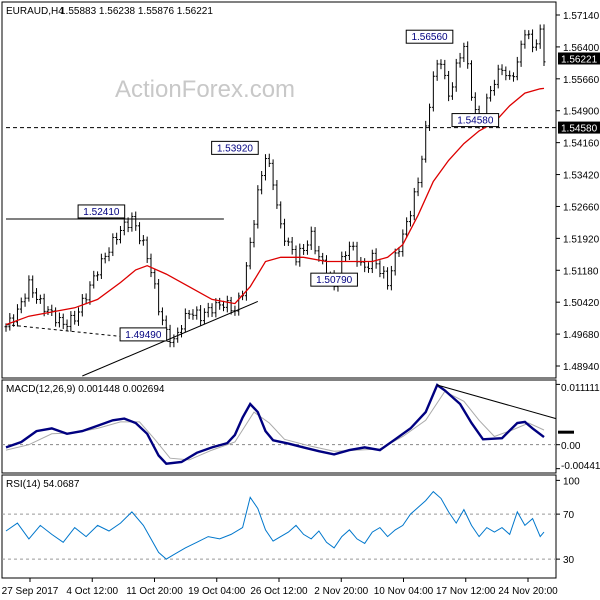 This screenshot has height=600, width=600. What do you see at coordinates (143, 334) in the screenshot?
I see `price-annotation-5: 1.49490` at bounding box center [143, 334].